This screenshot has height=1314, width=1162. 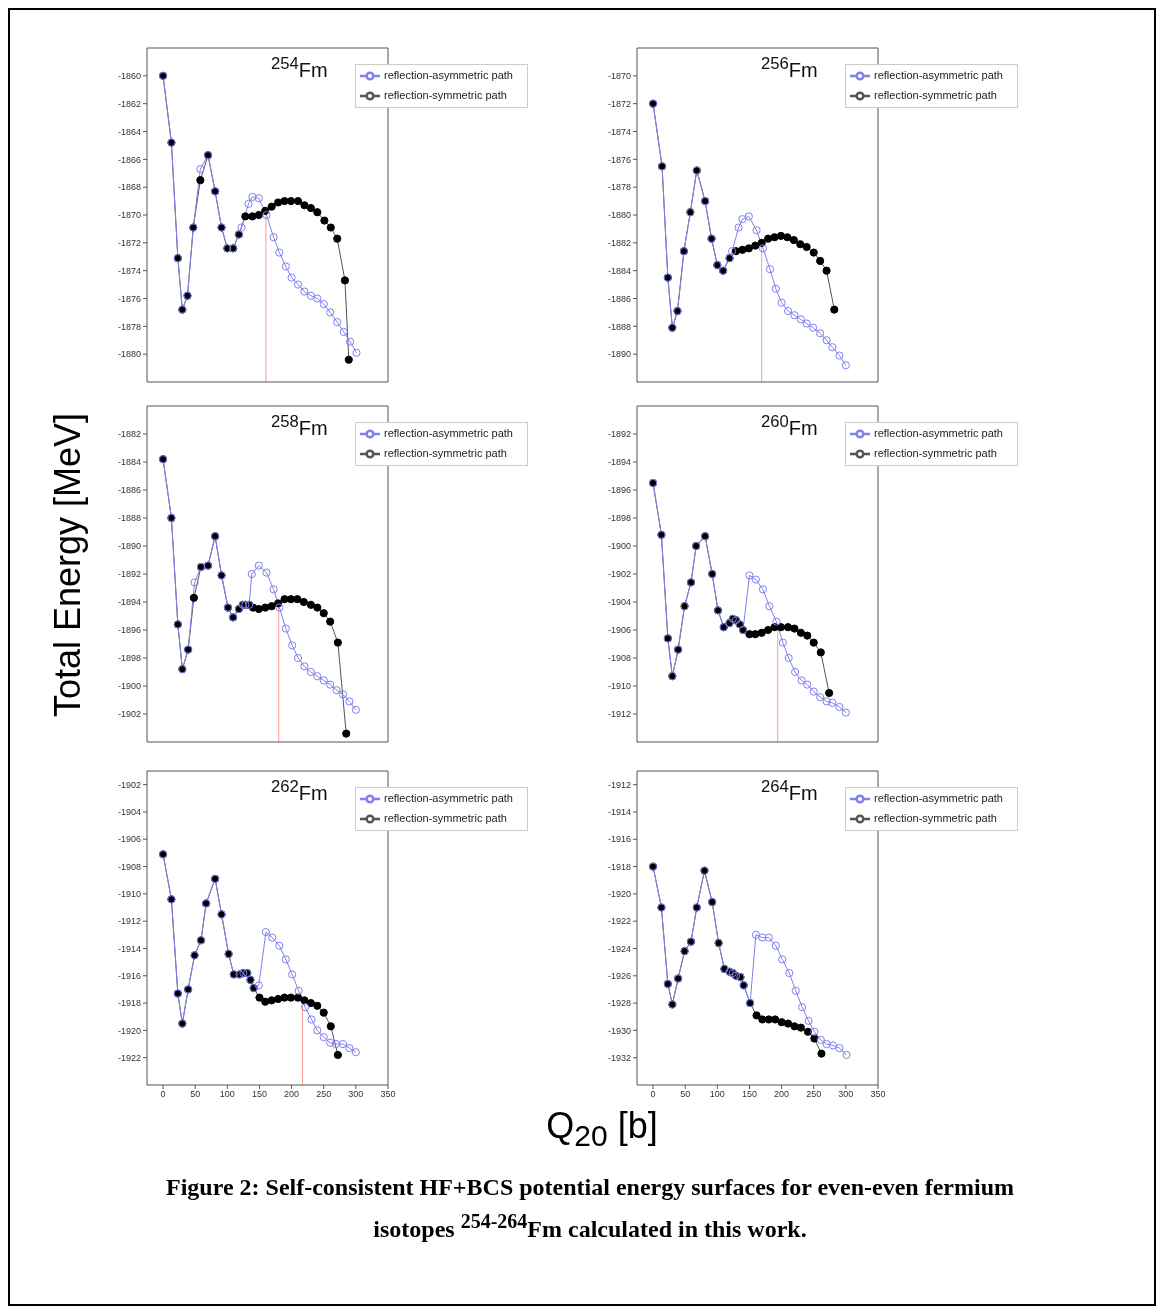 What do you see at coordinates (789, 426) in the screenshot?
I see `chart-title: $^{260}$Fm` at bounding box center [789, 426].